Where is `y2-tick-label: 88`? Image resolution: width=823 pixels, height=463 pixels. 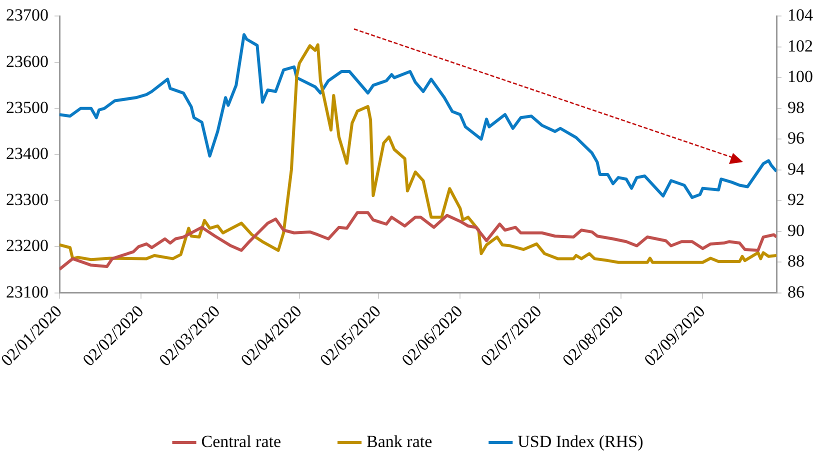
y2-tick-label: 88 is located at coordinates (796, 261).